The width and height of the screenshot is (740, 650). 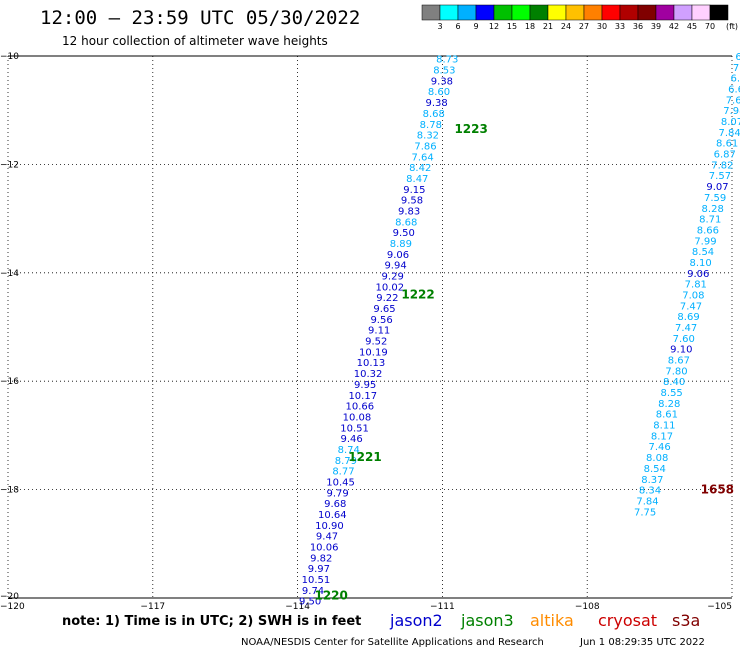 What do you see at coordinates (9, 597) in the screenshot?
I see `y-tick-label: −20` at bounding box center [9, 597].